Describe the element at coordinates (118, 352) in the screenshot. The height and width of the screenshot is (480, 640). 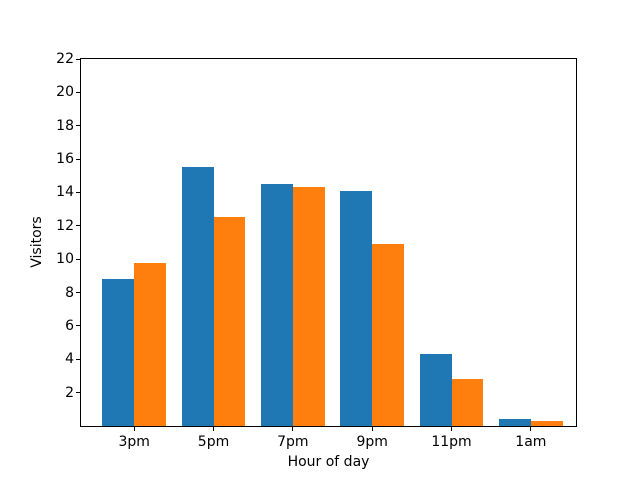
I see `bar-3pm-blue-series` at that location.